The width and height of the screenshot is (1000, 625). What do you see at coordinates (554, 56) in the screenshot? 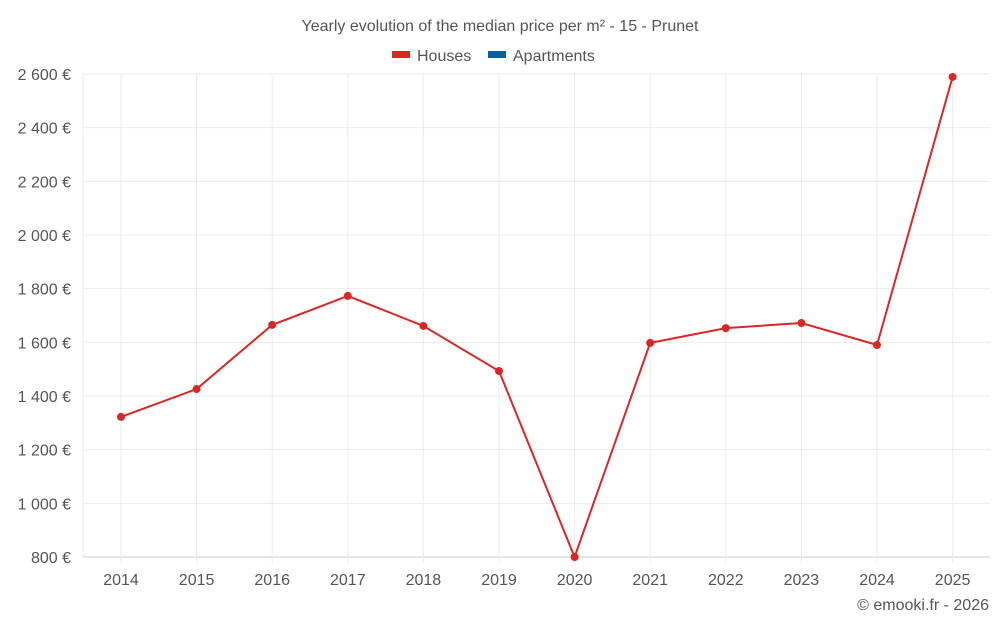
I see `legend-label: Apartments` at bounding box center [554, 56].